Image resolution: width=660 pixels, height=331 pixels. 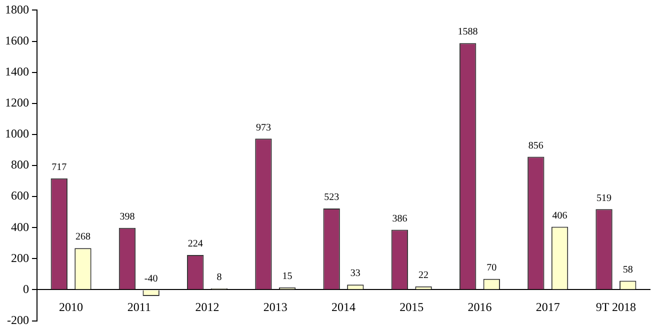 What do you see at coordinates (616, 307) in the screenshot?
I see `x-tick-label: 9T 2018` at bounding box center [616, 307].